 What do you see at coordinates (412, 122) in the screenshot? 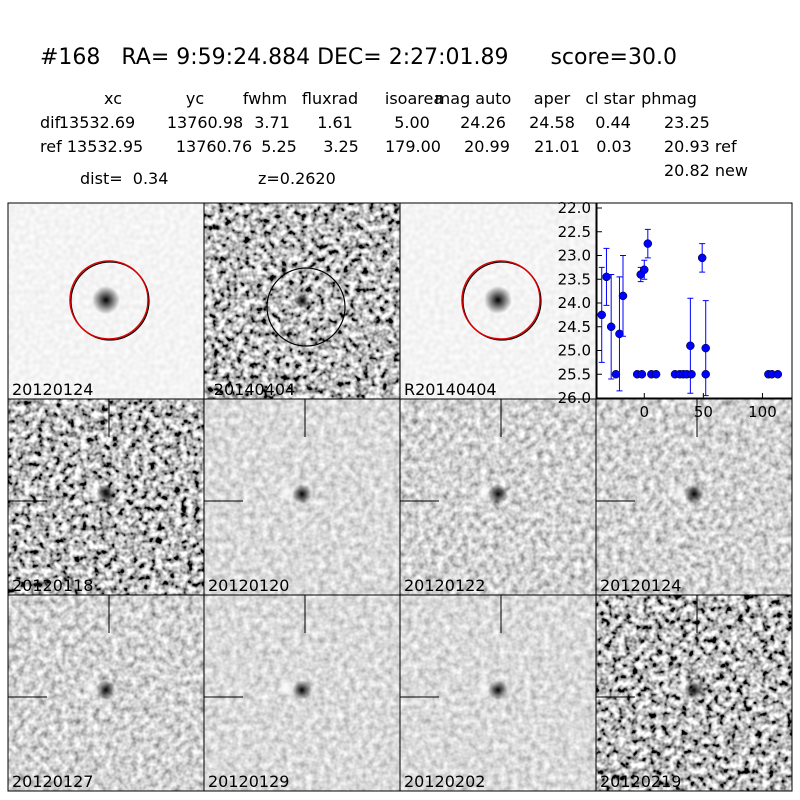
I see `cell: 5.00` at bounding box center [412, 122].